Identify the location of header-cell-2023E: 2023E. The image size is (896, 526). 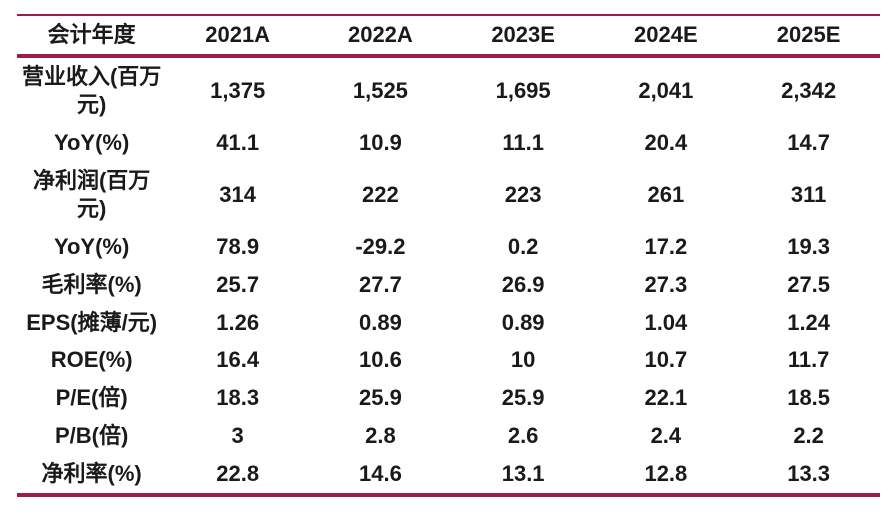
(523, 36).